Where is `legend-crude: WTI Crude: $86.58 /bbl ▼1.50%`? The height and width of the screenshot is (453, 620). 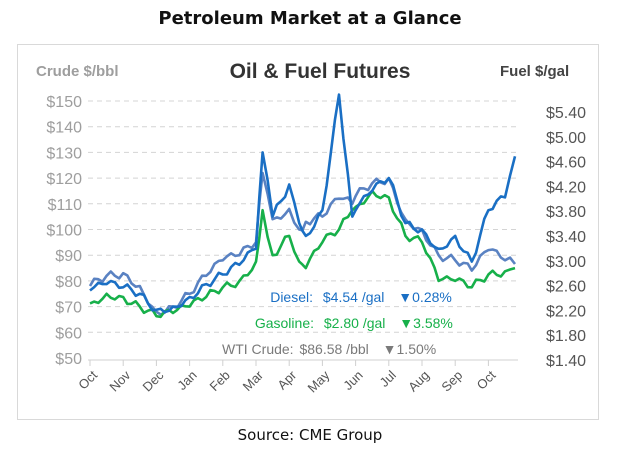
legend-crude: WTI Crude: $86.58 /bbl ▼1.50% is located at coordinates (329, 349).